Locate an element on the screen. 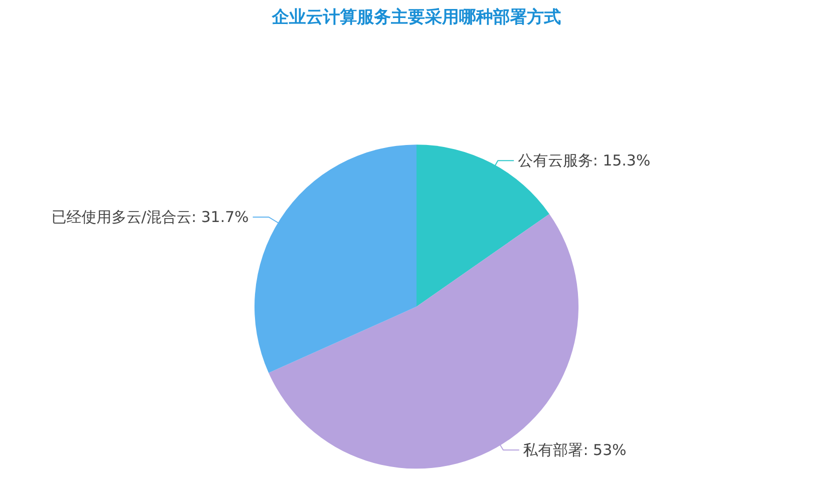  chart-title: 企业云计算服务主要采用哪种部署方式 is located at coordinates (416, 18).